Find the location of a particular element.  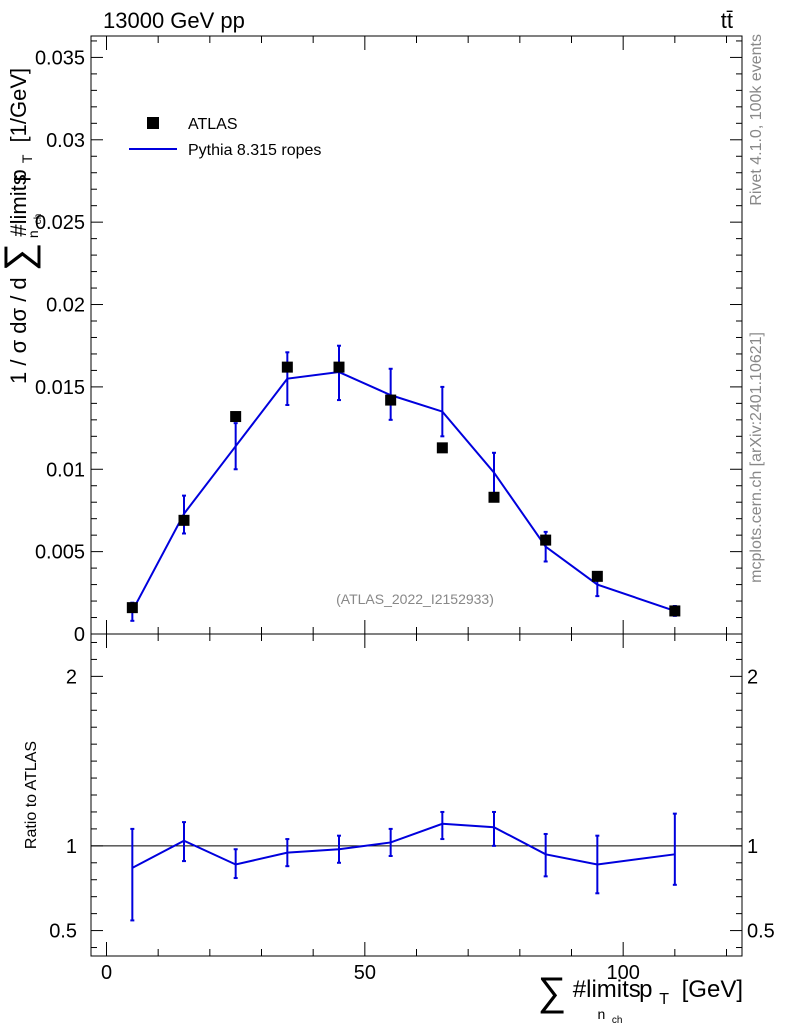

ratio-y-tick-label: 0.5 is located at coordinates (63, 932).